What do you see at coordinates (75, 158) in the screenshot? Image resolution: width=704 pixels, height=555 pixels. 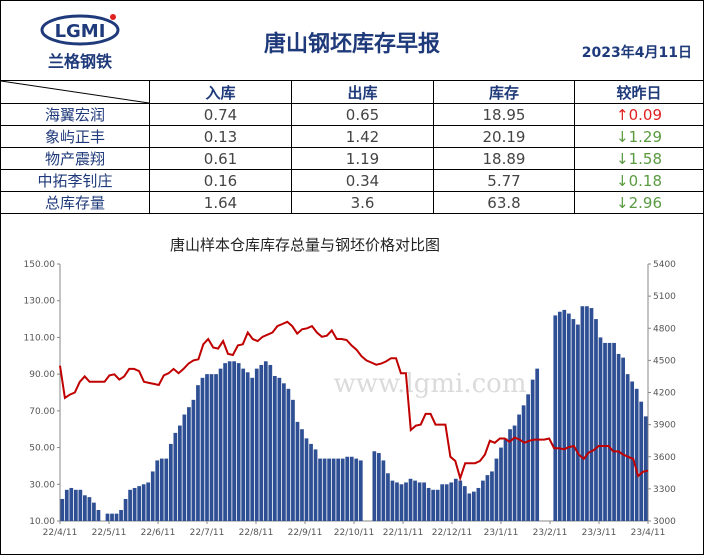 I see `row-name: 物产震翔` at bounding box center [75, 158].